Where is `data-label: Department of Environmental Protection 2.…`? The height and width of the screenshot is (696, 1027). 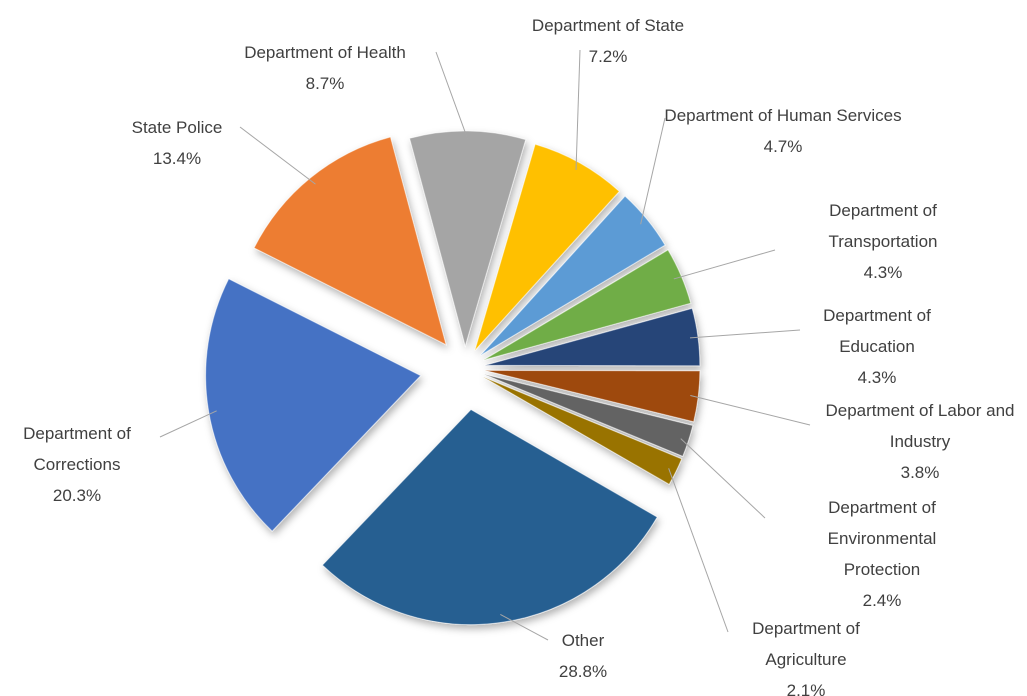
data-label: Department of Environmental Protection 2.… is located at coordinates (882, 554).